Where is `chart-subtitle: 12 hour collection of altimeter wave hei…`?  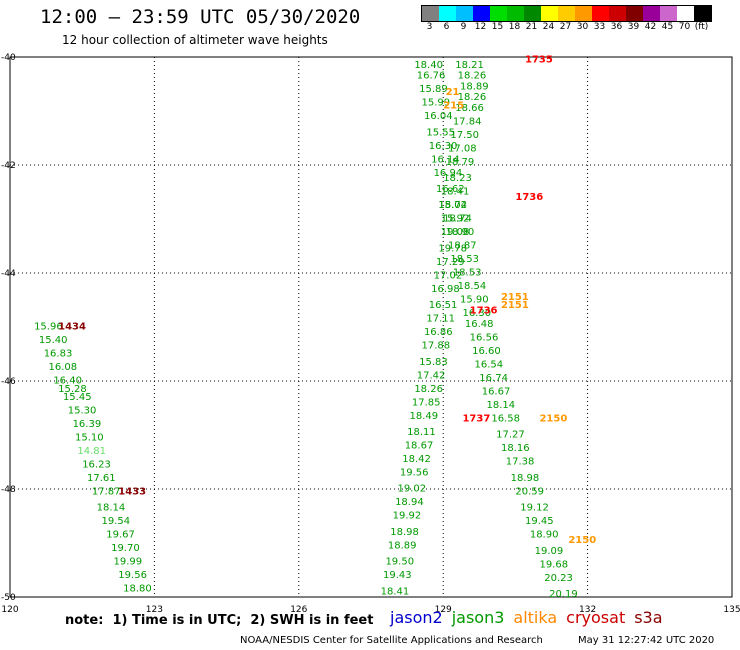
chart-subtitle: 12 hour collection of altimeter wave hei… is located at coordinates (195, 40).